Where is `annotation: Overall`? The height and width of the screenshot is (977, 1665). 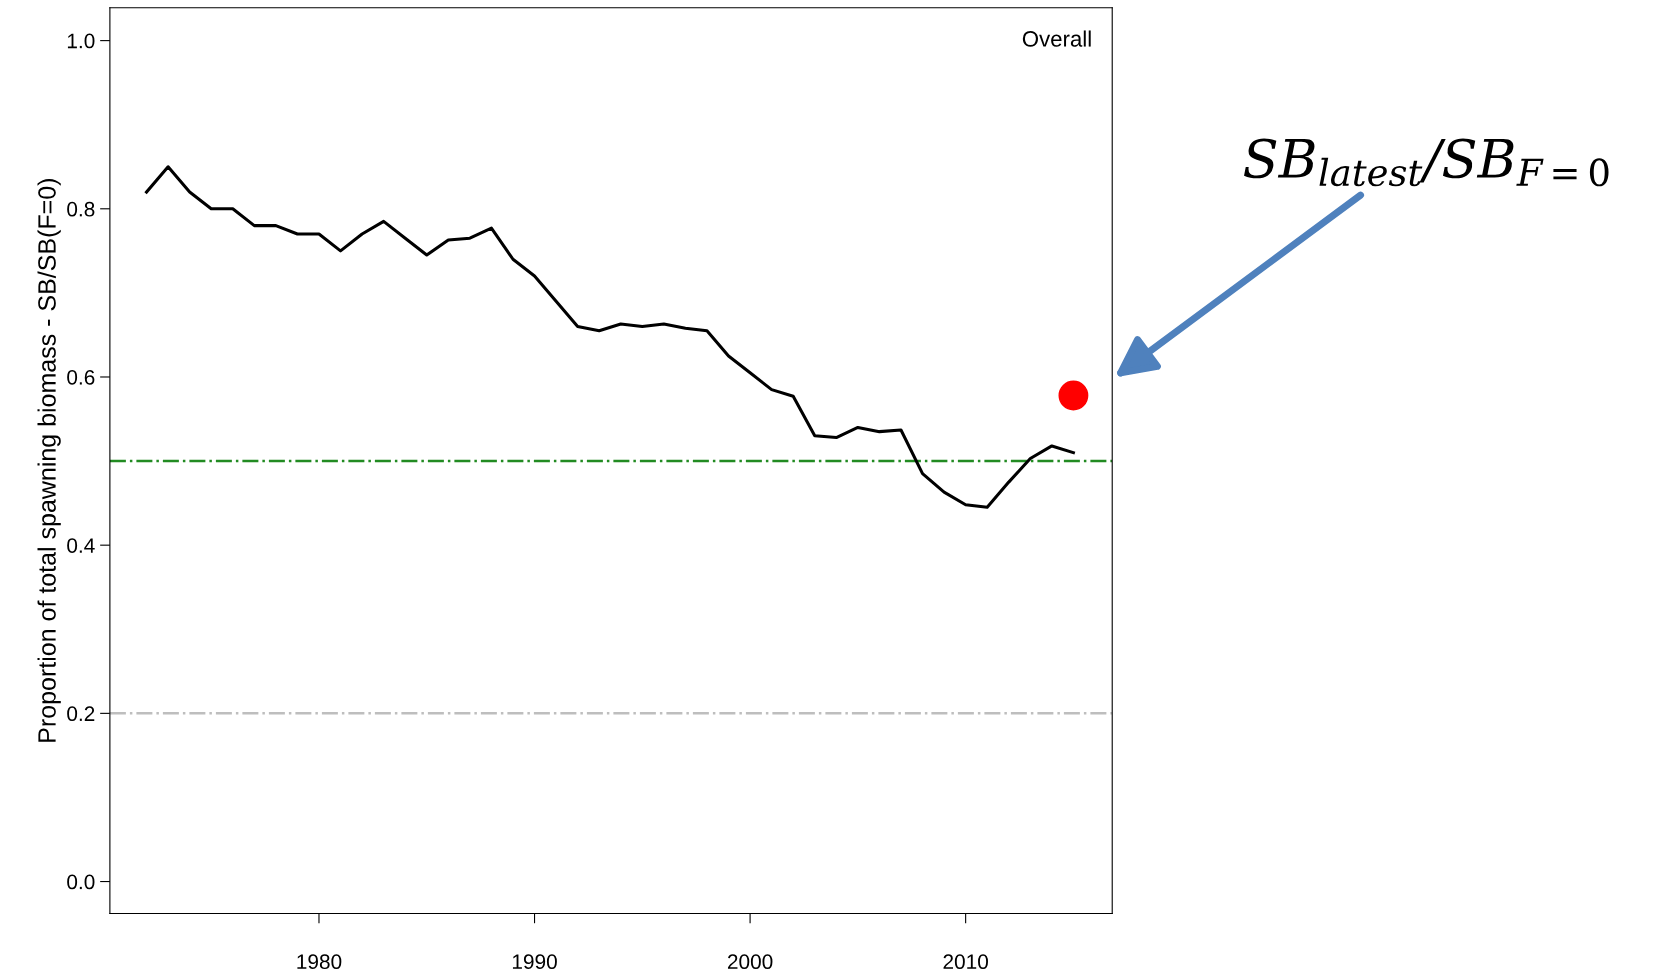 annotation: Overall is located at coordinates (1056, 38).